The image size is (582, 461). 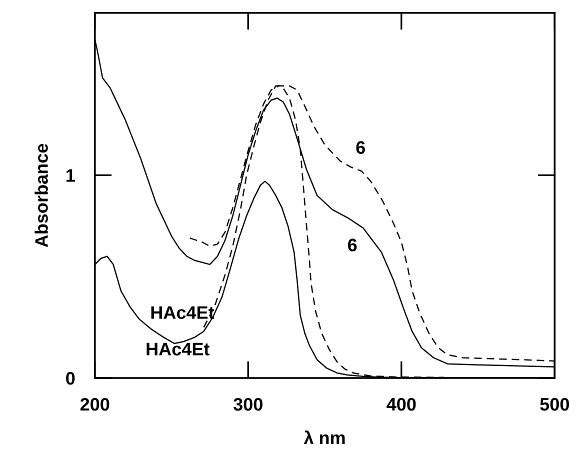 I want to click on annotation: HAc4Et, so click(x=178, y=349).